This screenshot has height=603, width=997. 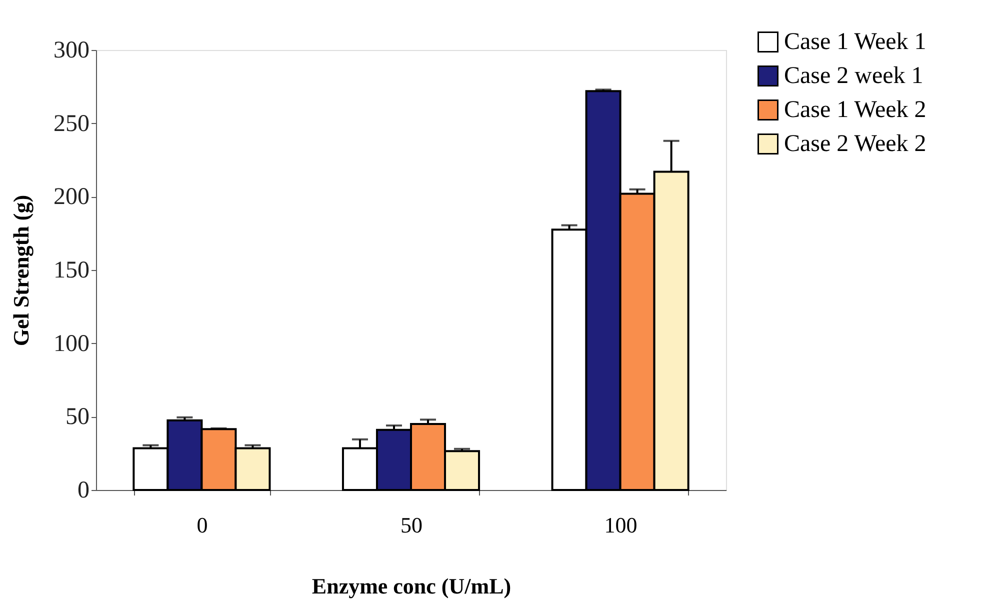 What do you see at coordinates (855, 42) in the screenshot?
I see `legend-label: Case 1 Week 1` at bounding box center [855, 42].